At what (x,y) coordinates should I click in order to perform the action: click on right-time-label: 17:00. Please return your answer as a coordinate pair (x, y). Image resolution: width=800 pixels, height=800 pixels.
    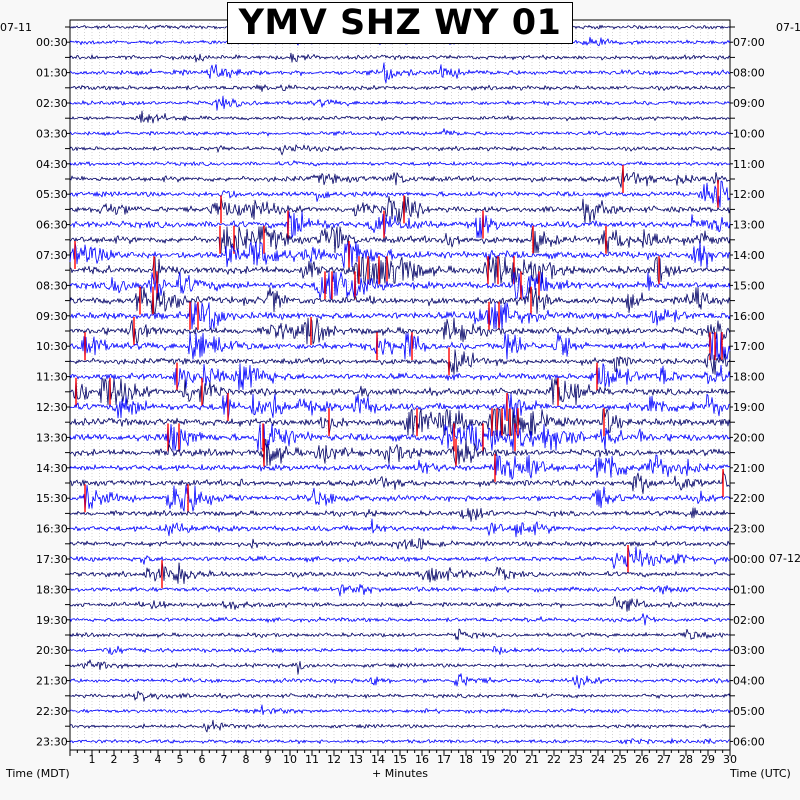
    Looking at the image, I should click on (749, 346).